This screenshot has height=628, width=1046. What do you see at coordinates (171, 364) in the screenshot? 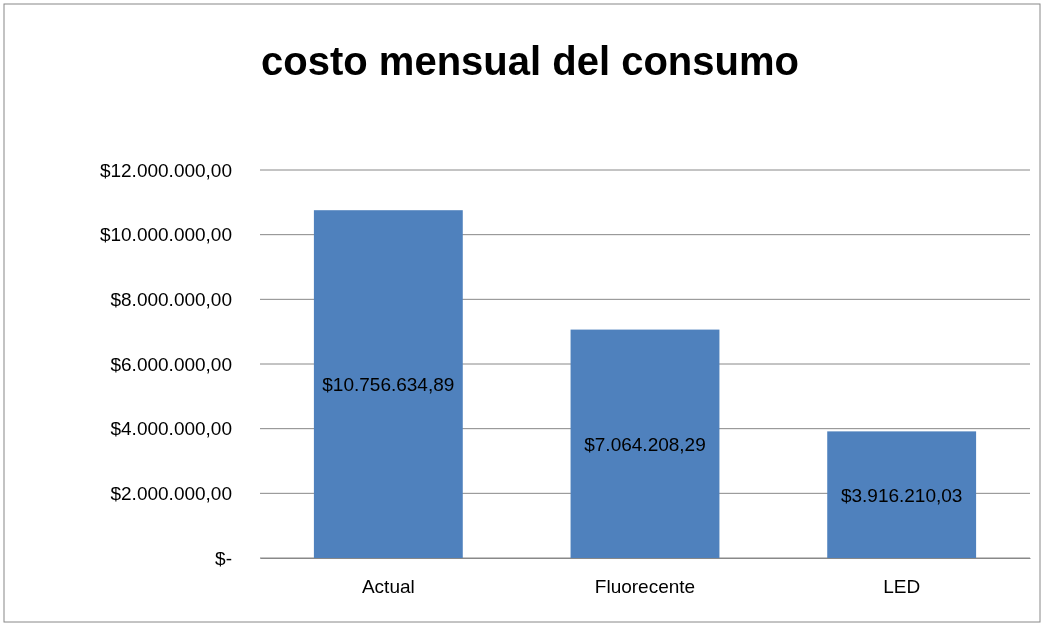
I see `y-tick-label: $6.000.000,00` at bounding box center [171, 364].